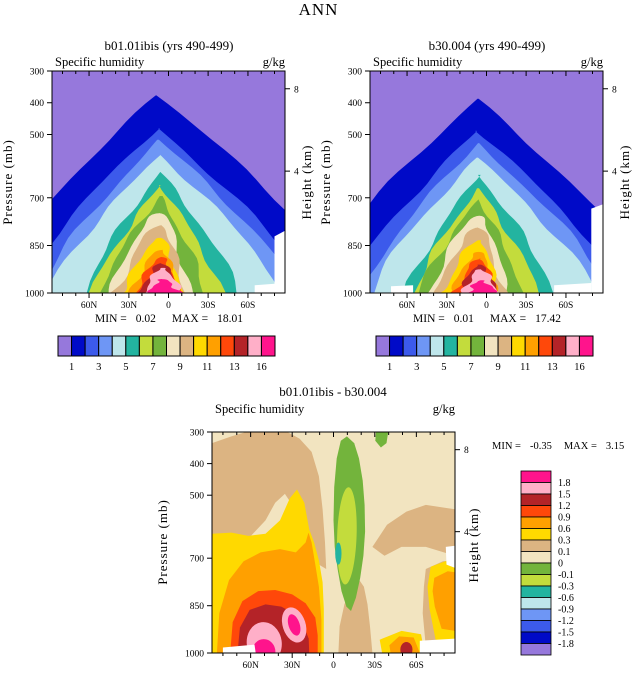  What do you see at coordinates (566, 587) in the screenshot?
I see `svg-text: -0.3` at bounding box center [566, 587].